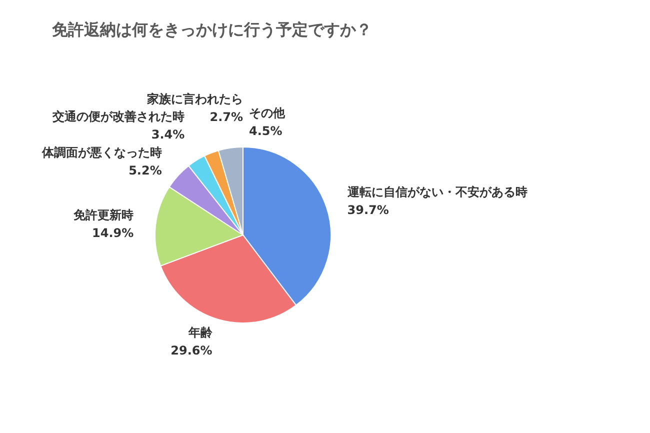 The image size is (650, 433). Describe the element at coordinates (168, 135) in the screenshot. I see `data-label: 3.4%` at that location.